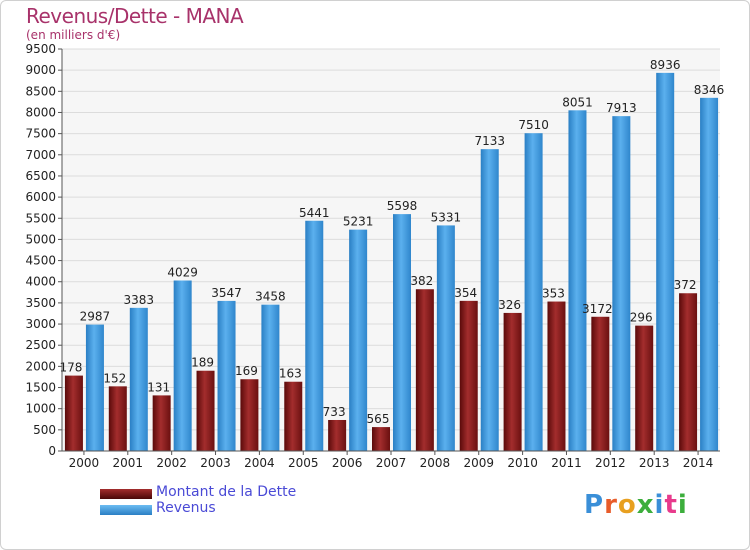 This screenshot has width=750, height=550. I want to click on data-label-debt: 733, so click(334, 412).